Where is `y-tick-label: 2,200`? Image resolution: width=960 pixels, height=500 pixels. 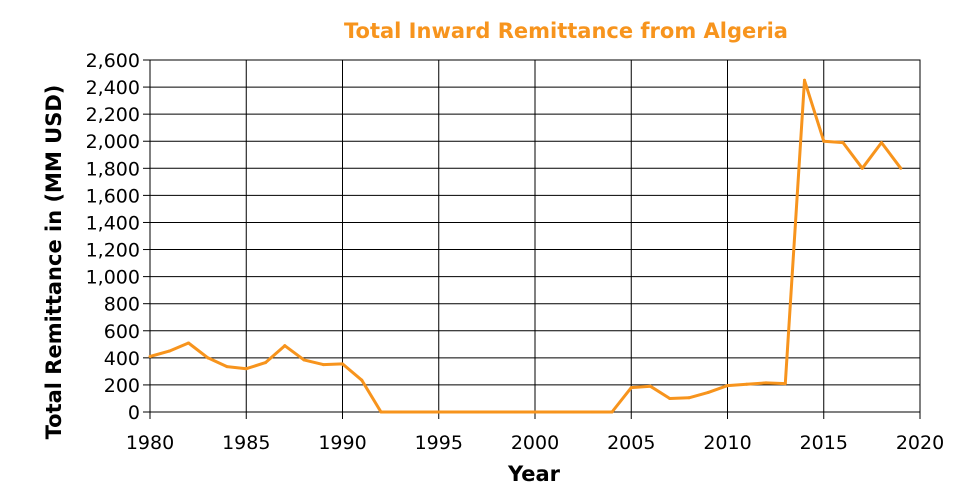 y-tick-label: 2,200 is located at coordinates (113, 115).